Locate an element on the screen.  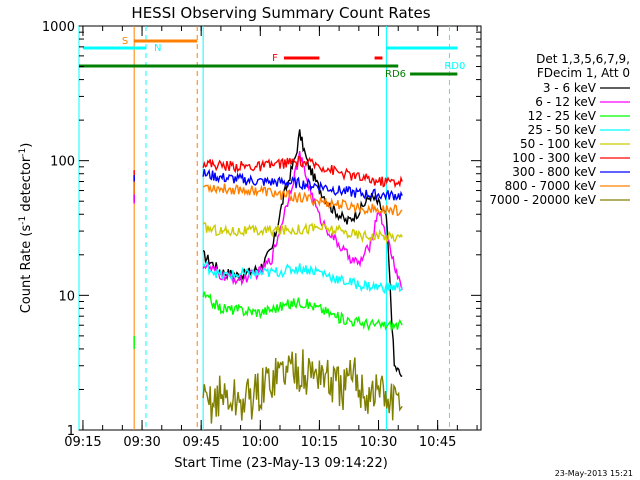
x-tick-label: 09:45 is located at coordinates (200, 442).